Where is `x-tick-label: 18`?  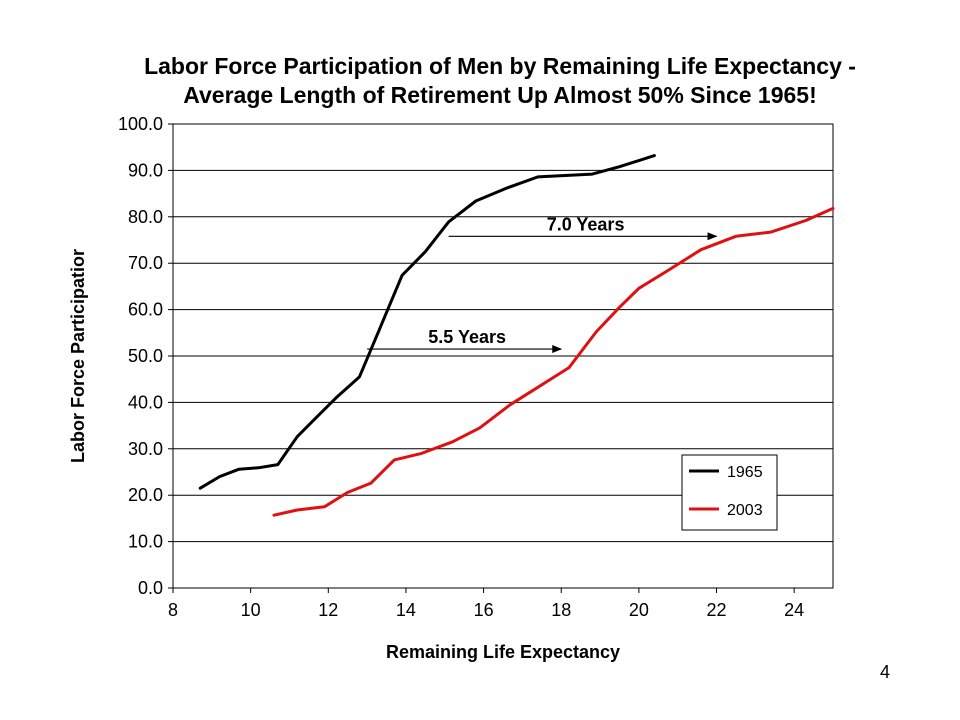
x-tick-label: 18 is located at coordinates (561, 610).